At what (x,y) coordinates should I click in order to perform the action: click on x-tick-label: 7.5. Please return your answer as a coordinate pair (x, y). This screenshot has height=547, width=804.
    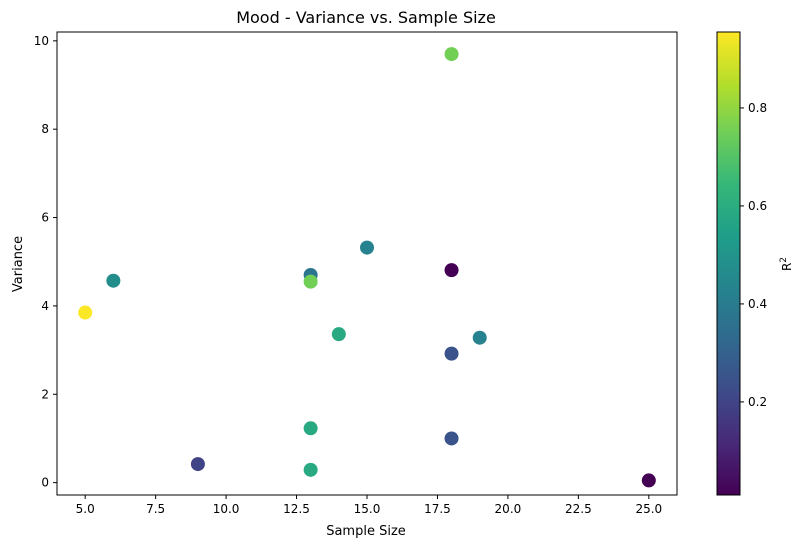
    Looking at the image, I should click on (155, 509).